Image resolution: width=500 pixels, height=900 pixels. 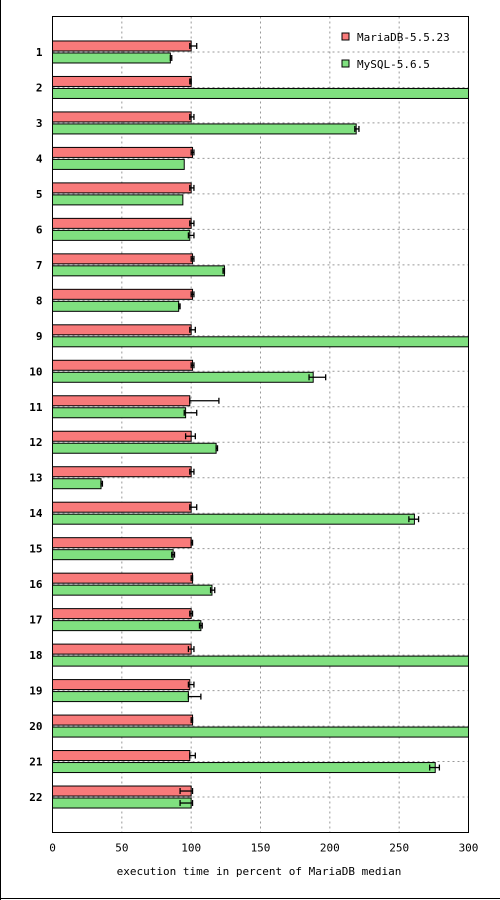 What do you see at coordinates (36, 584) in the screenshot?
I see `y-tick-label: 16` at bounding box center [36, 584].